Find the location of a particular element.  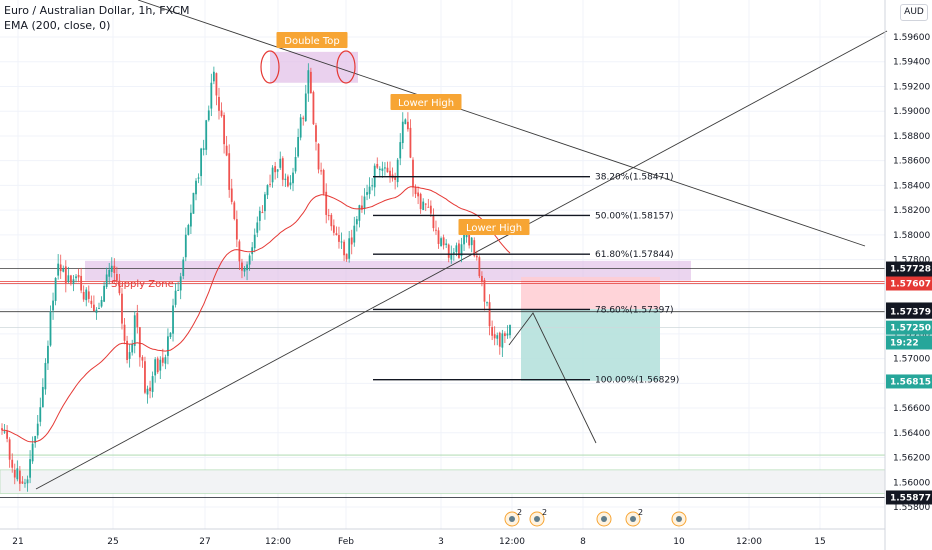

annotation-box is located at coordinates (494, 227).